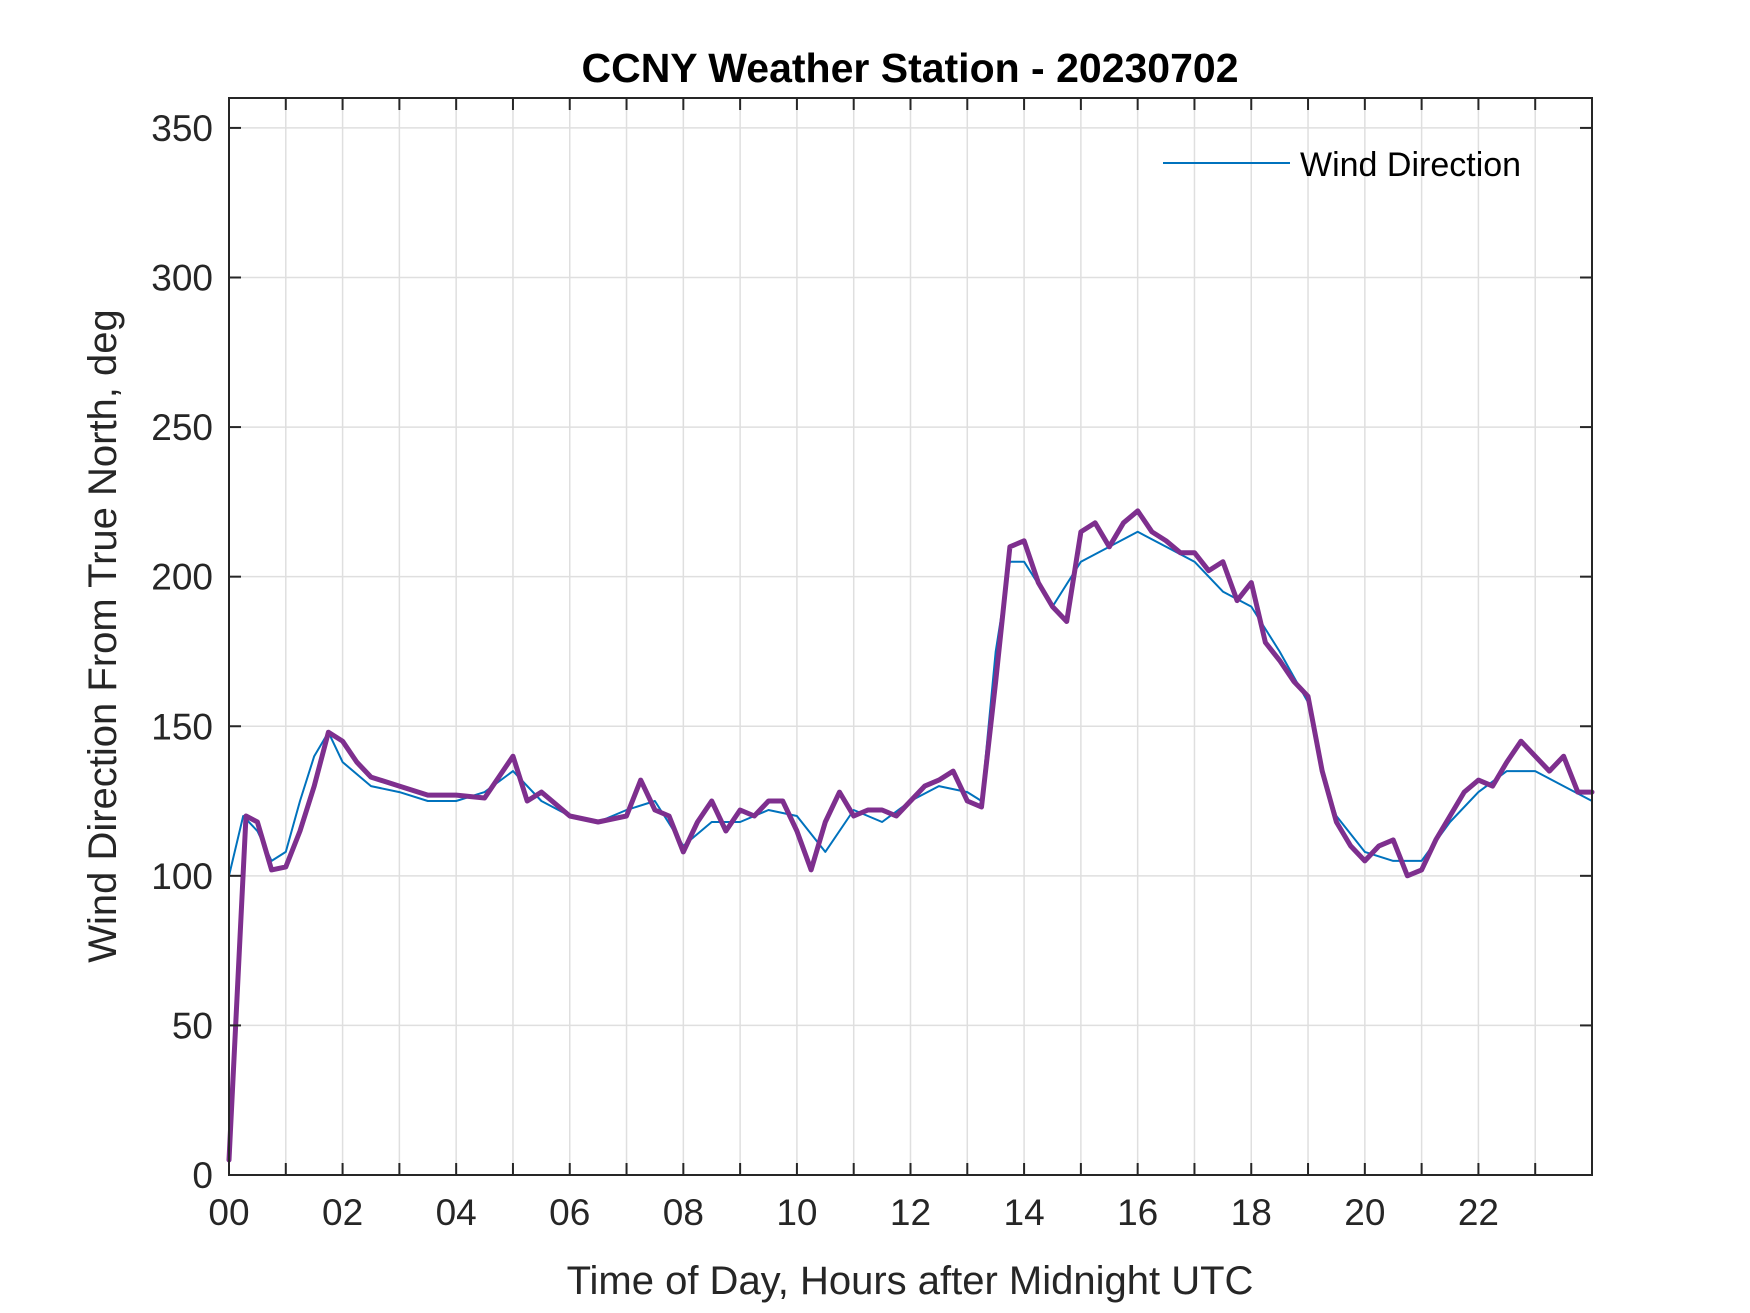 The height and width of the screenshot is (1313, 1750). Describe the element at coordinates (1024, 1212) in the screenshot. I see `x-tick-label: 14` at that location.